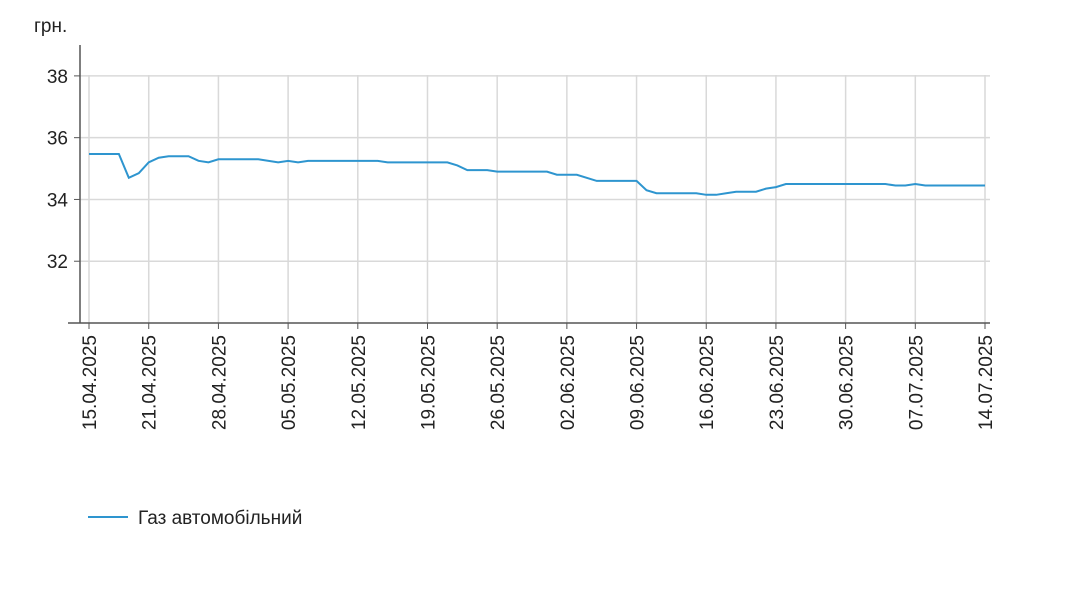  What do you see at coordinates (847, 382) in the screenshot?
I see `x-tick-label: 30.06.2025` at bounding box center [847, 382].